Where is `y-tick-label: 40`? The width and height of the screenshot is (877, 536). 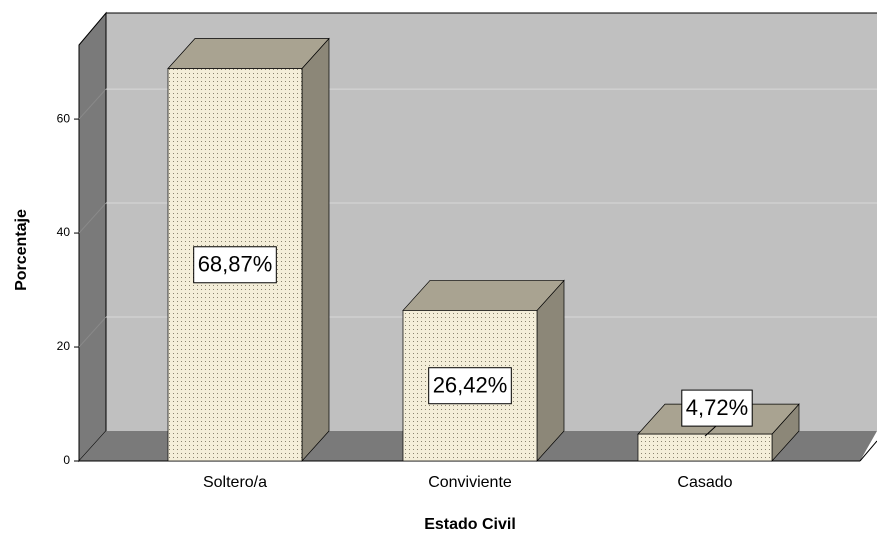
y-tick-label: 40 is located at coordinates (64, 232).